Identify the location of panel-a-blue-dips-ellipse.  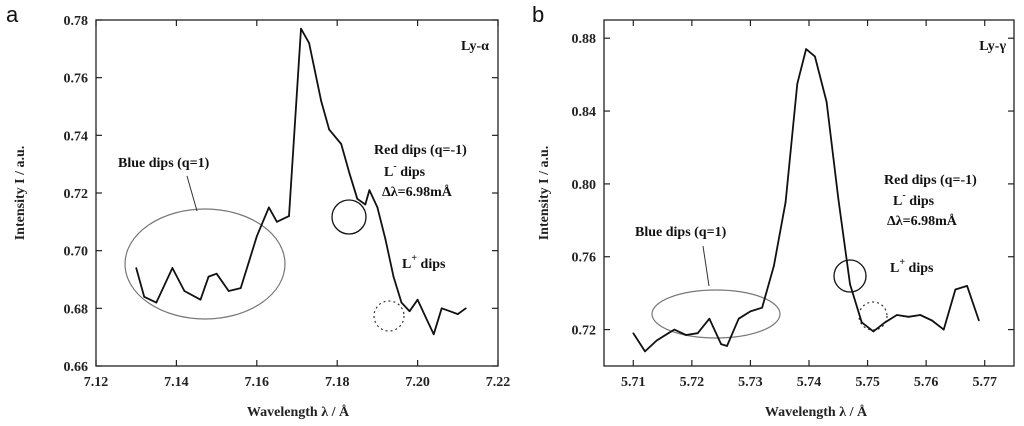
(205, 264).